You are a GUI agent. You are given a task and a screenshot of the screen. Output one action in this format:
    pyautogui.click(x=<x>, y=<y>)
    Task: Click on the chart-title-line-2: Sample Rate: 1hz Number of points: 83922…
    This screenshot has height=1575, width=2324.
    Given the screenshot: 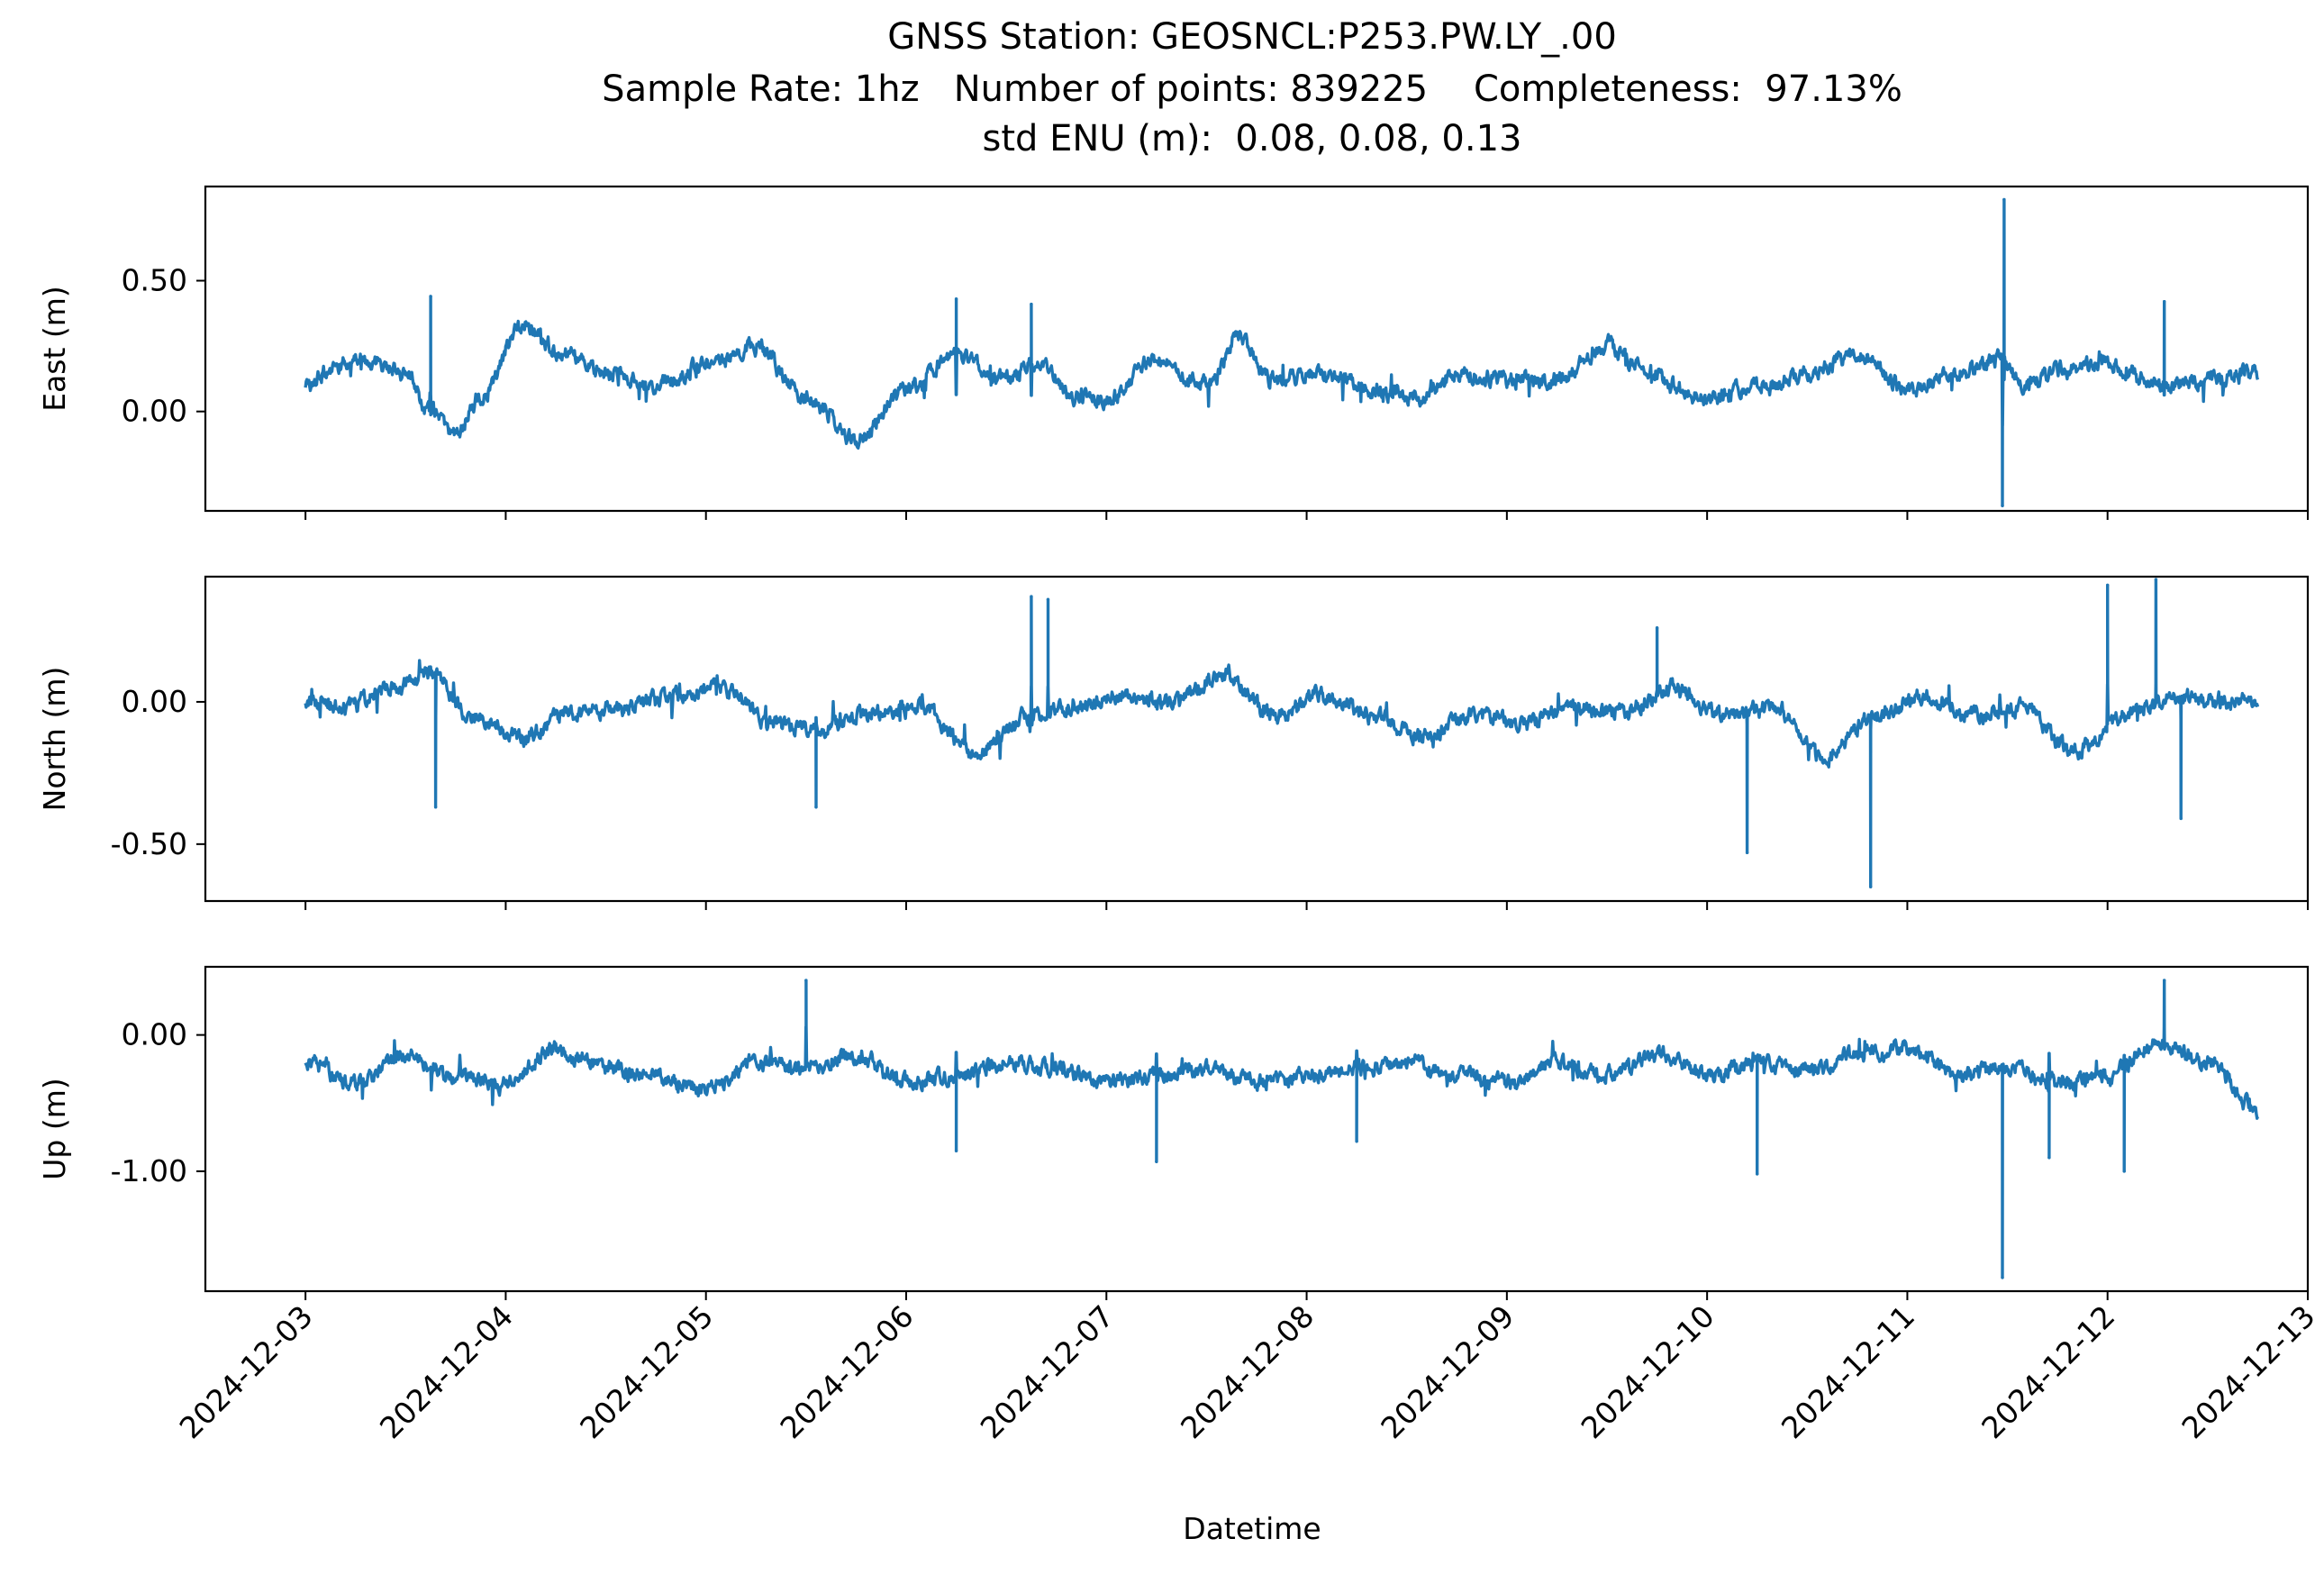 What is the action you would take?
    pyautogui.click(x=1252, y=89)
    